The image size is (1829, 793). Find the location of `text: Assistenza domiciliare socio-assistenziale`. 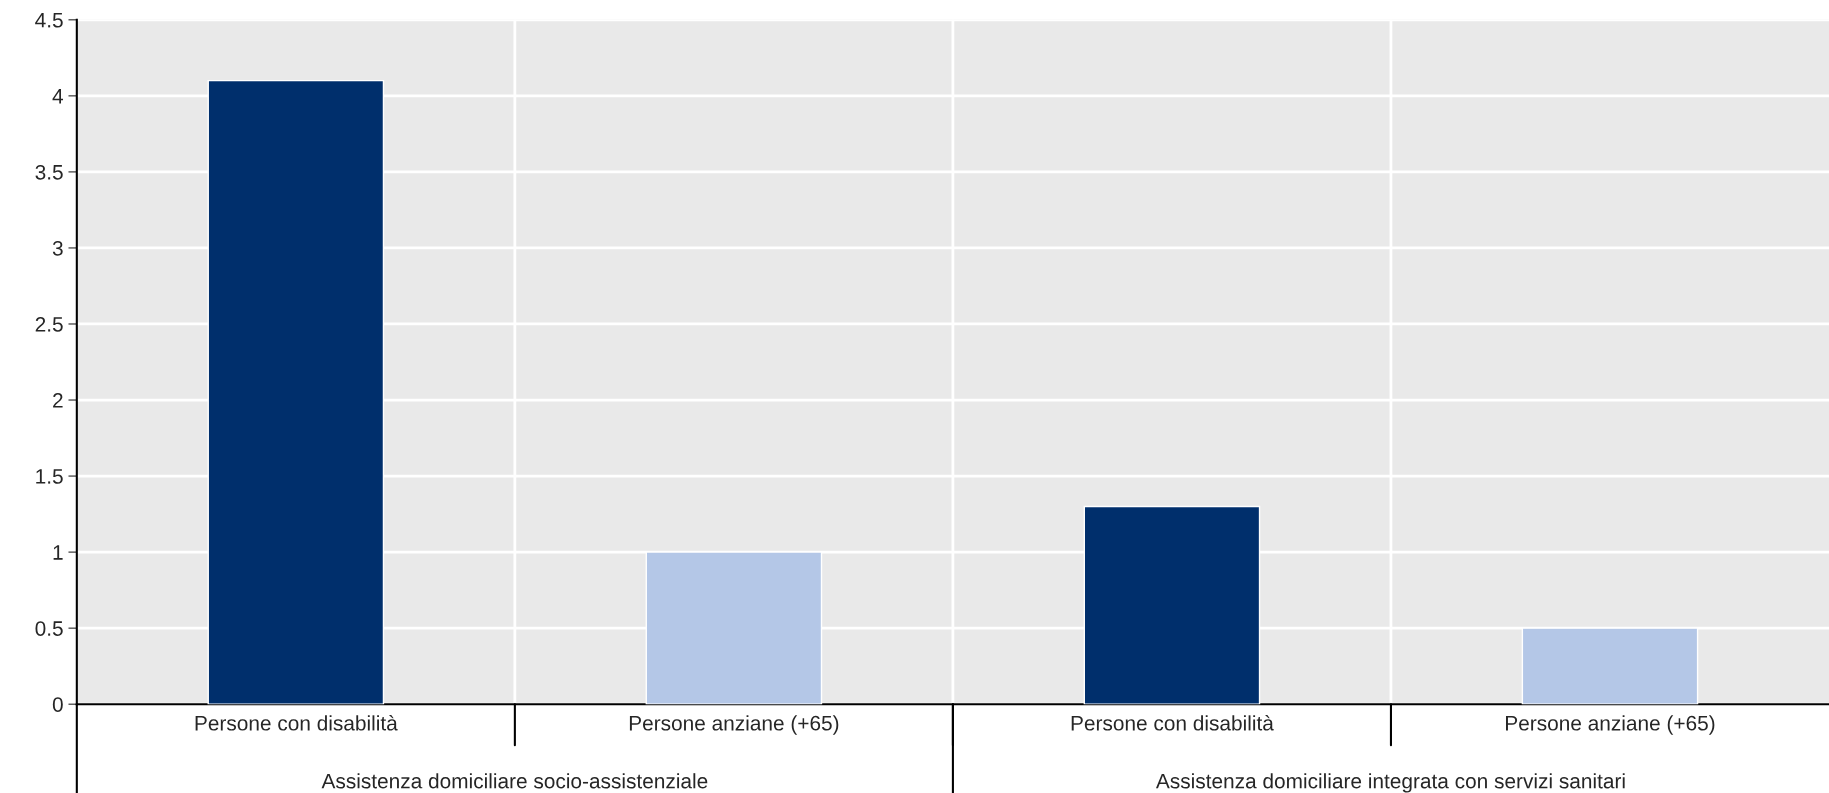

text: Assistenza domiciliare socio-assistenziale is located at coordinates (514, 781).